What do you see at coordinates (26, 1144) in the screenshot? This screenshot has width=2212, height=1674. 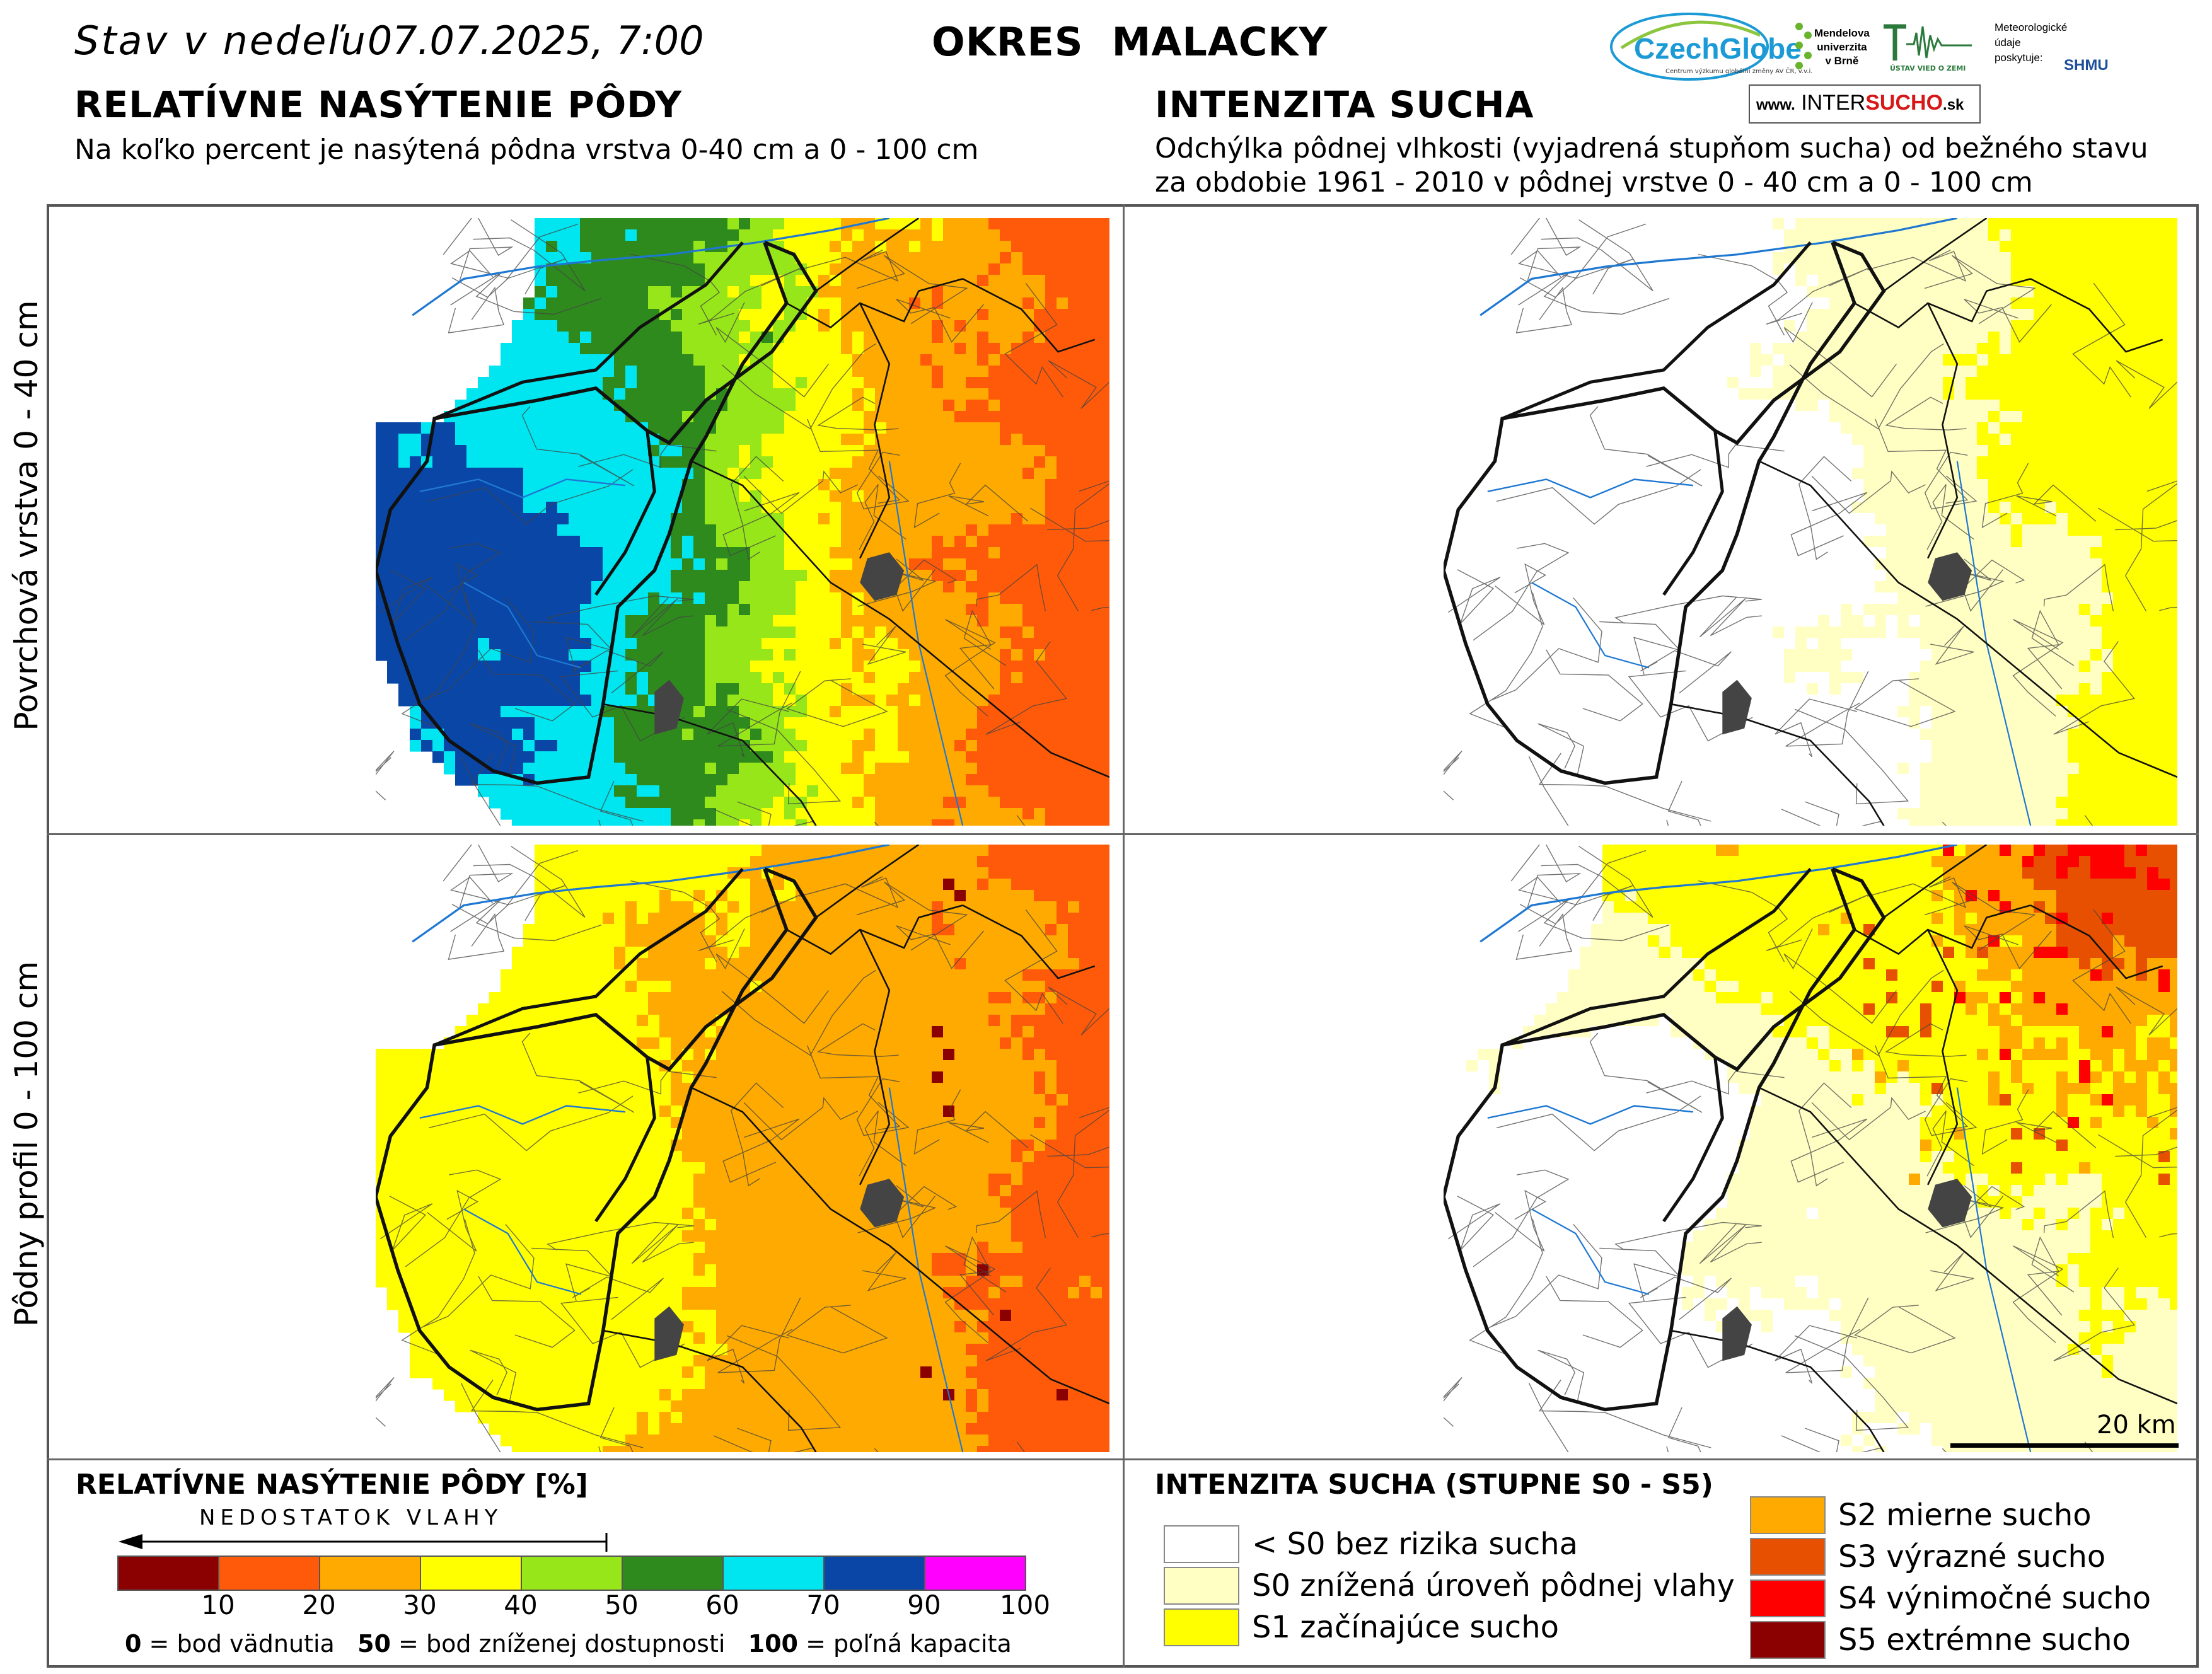 I see `row-label-profile: Pôdny profil 0 - 100 cm` at bounding box center [26, 1144].